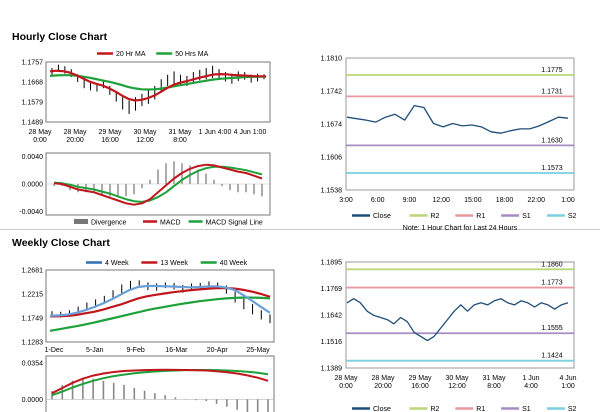  I want to click on hourly-last24-level-s2-label: 1.1573, so click(552, 168).